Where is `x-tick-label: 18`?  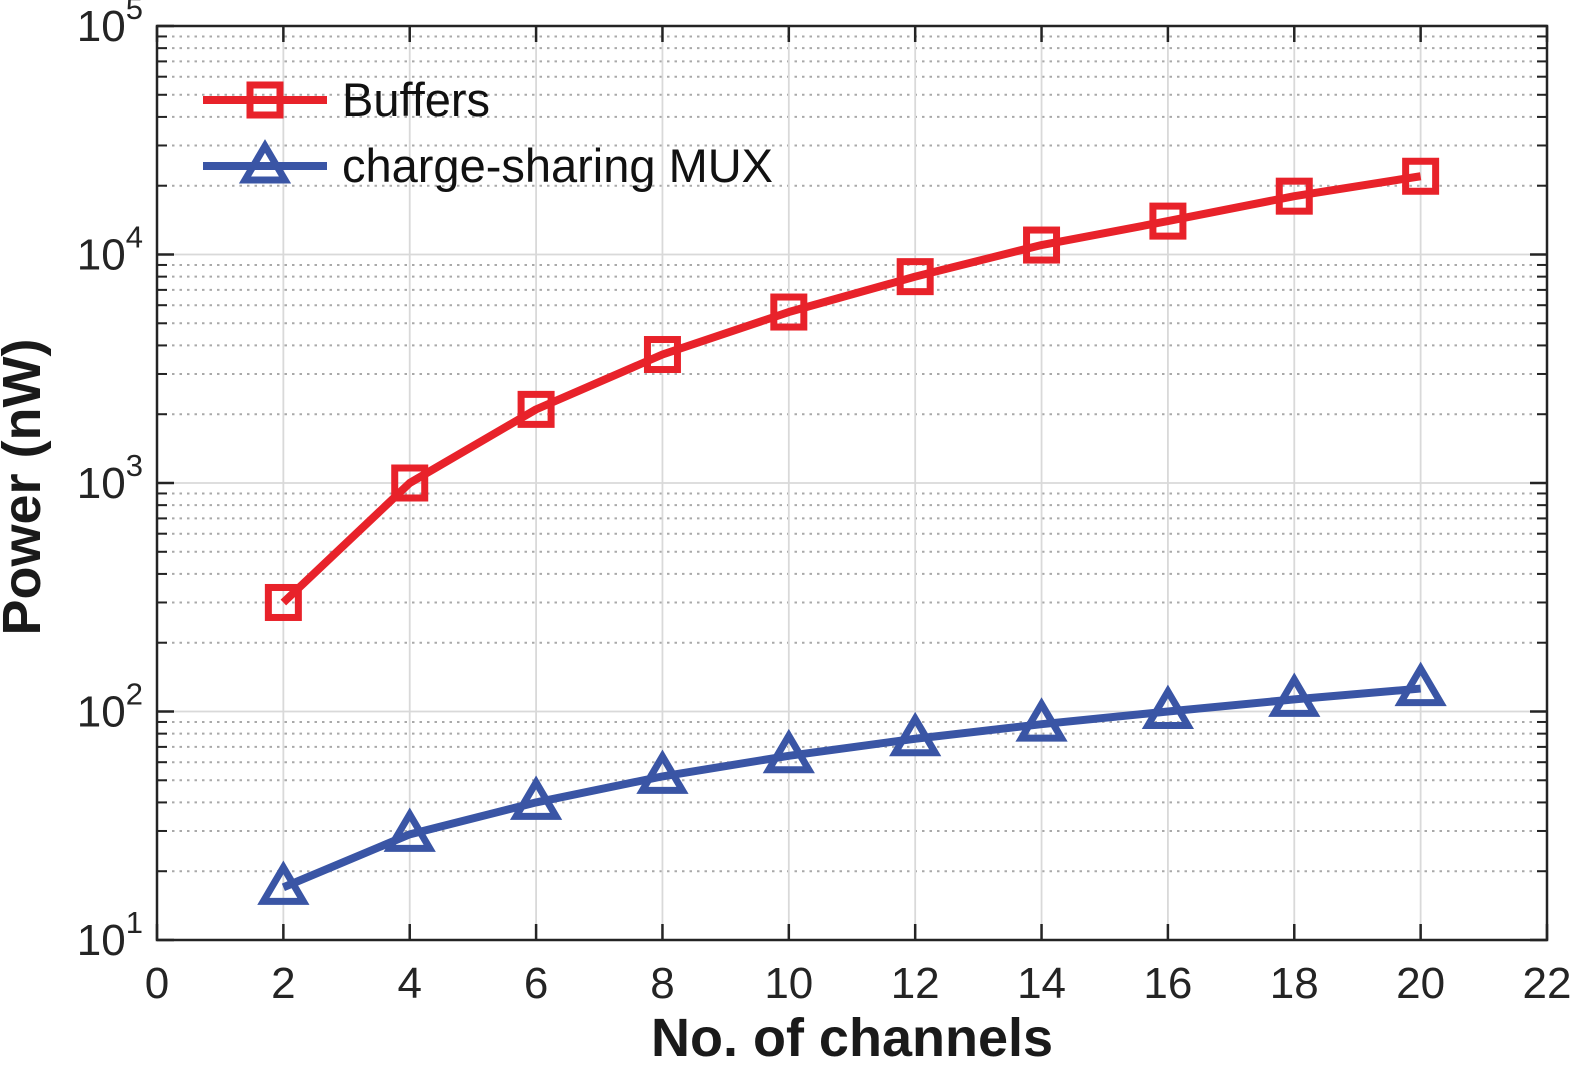 x-tick-label: 18 is located at coordinates (1294, 983).